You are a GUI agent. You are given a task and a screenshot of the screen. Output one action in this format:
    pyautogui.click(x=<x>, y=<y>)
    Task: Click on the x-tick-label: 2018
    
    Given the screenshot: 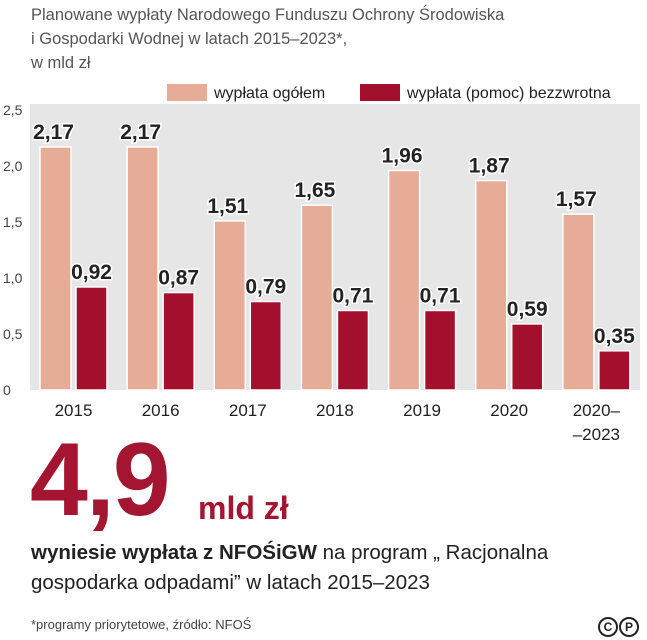 What is the action you would take?
    pyautogui.click(x=335, y=410)
    